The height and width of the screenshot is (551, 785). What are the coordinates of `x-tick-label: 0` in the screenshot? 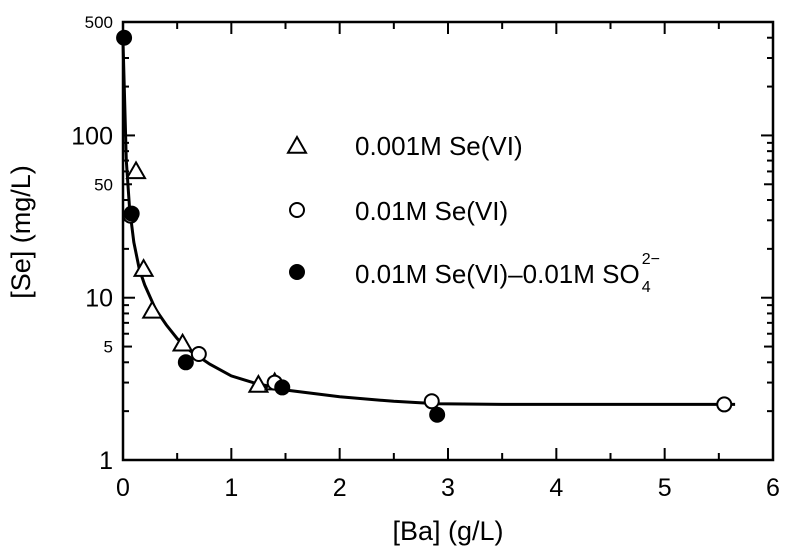 It's located at (123, 488).